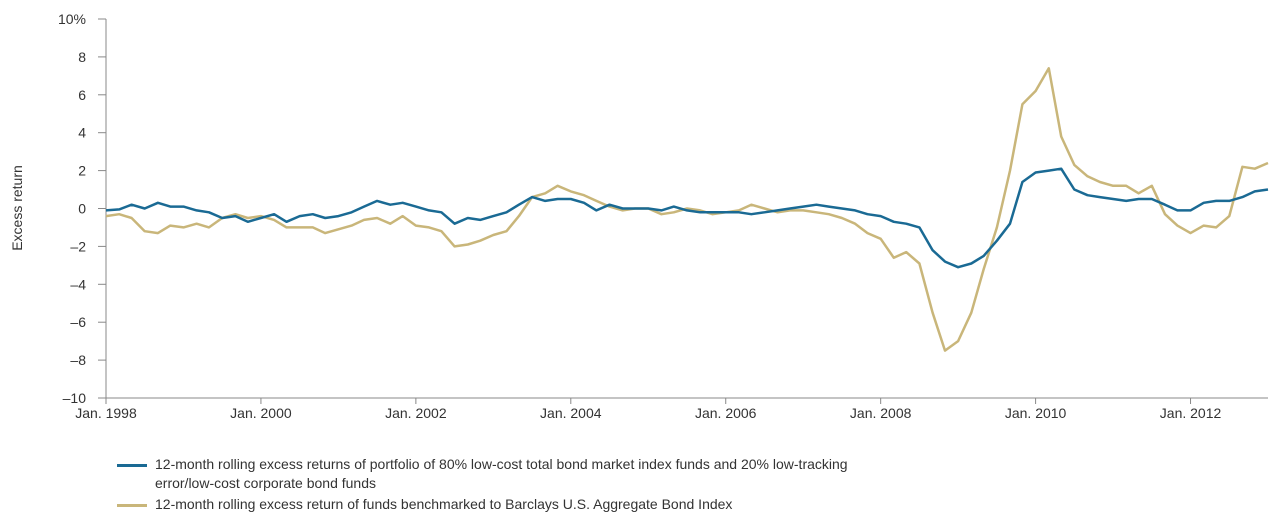 This screenshot has width=1271, height=527. I want to click on x-tick-label: Jan. 2002, so click(416, 413).